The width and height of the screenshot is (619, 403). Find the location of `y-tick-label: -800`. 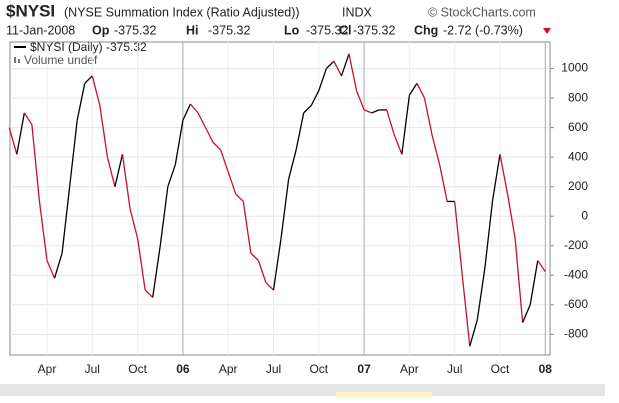

y-tick-label: -800 is located at coordinates (576, 334).